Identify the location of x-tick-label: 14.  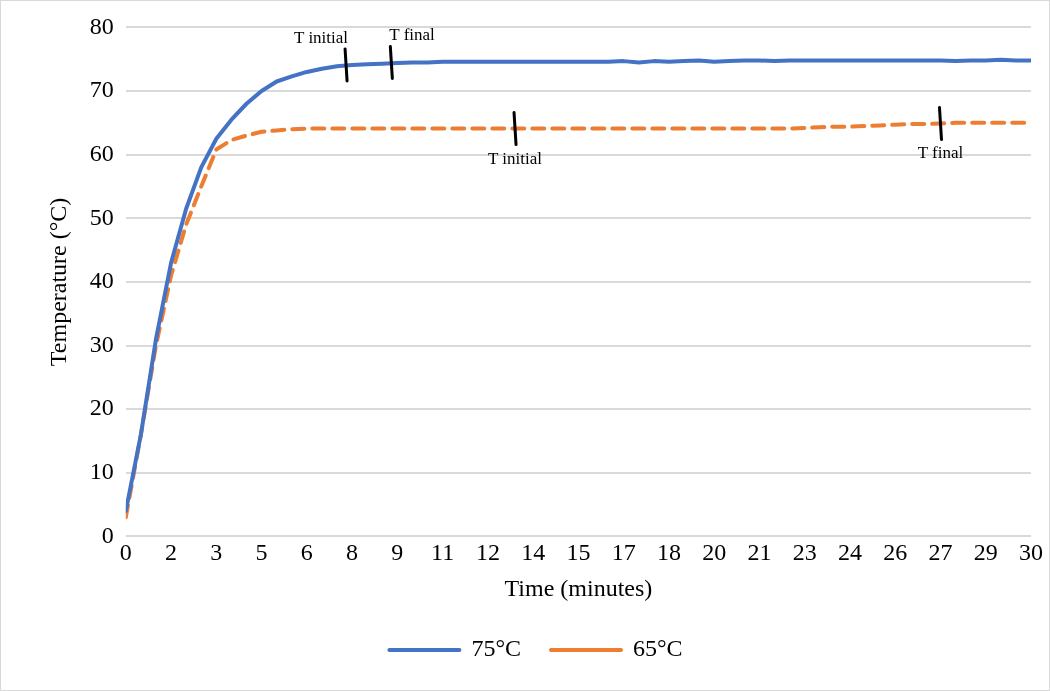
(533, 552).